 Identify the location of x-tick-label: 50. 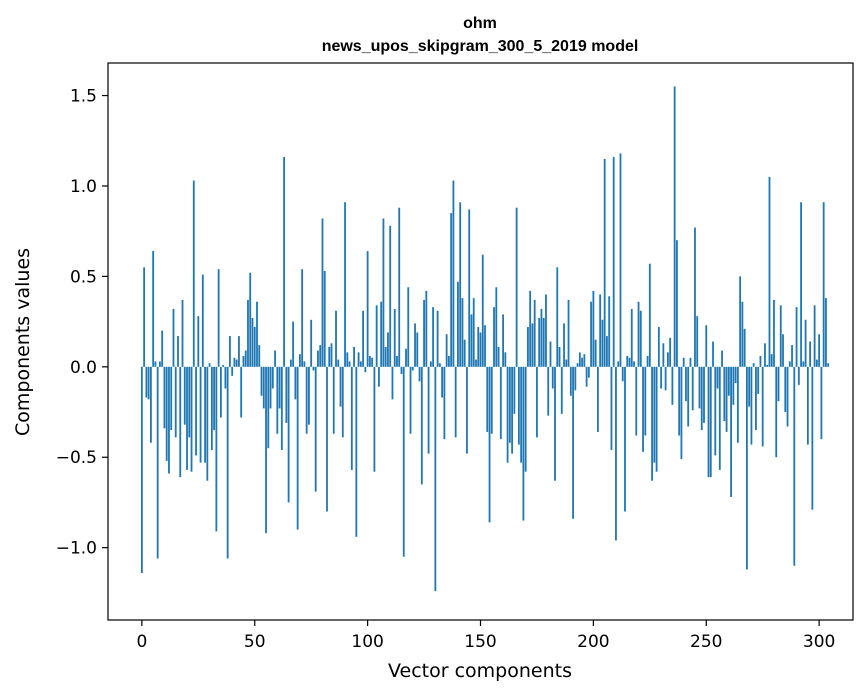
(255, 642).